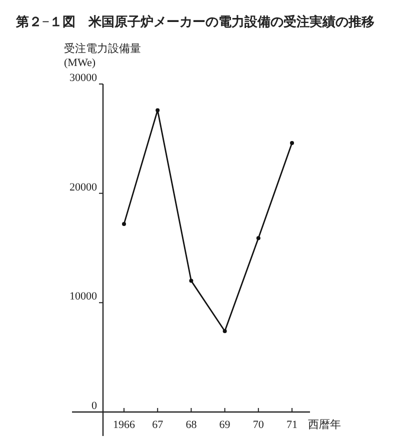 This screenshot has height=439, width=411. I want to click on y-tick-label: 0, so click(95, 406).